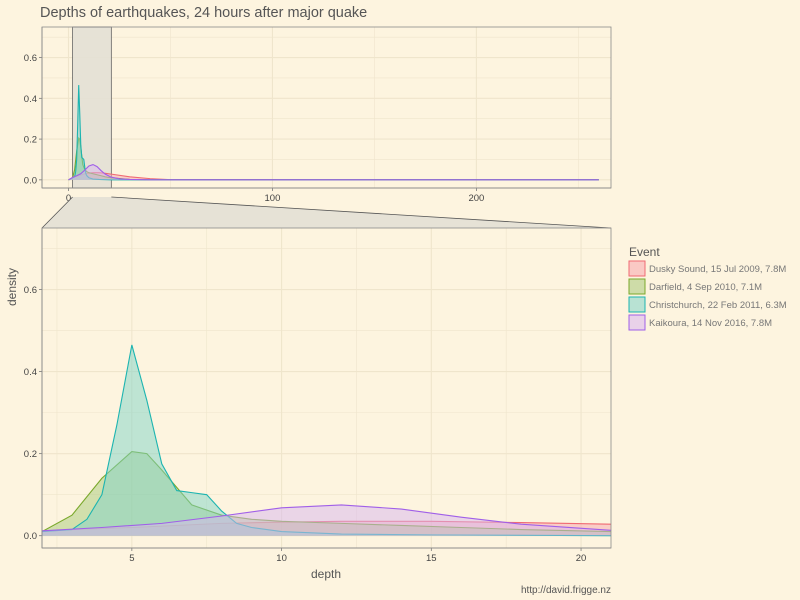 Image resolution: width=800 pixels, height=600 pixels. I want to click on x-tick-label: 200, so click(476, 198).